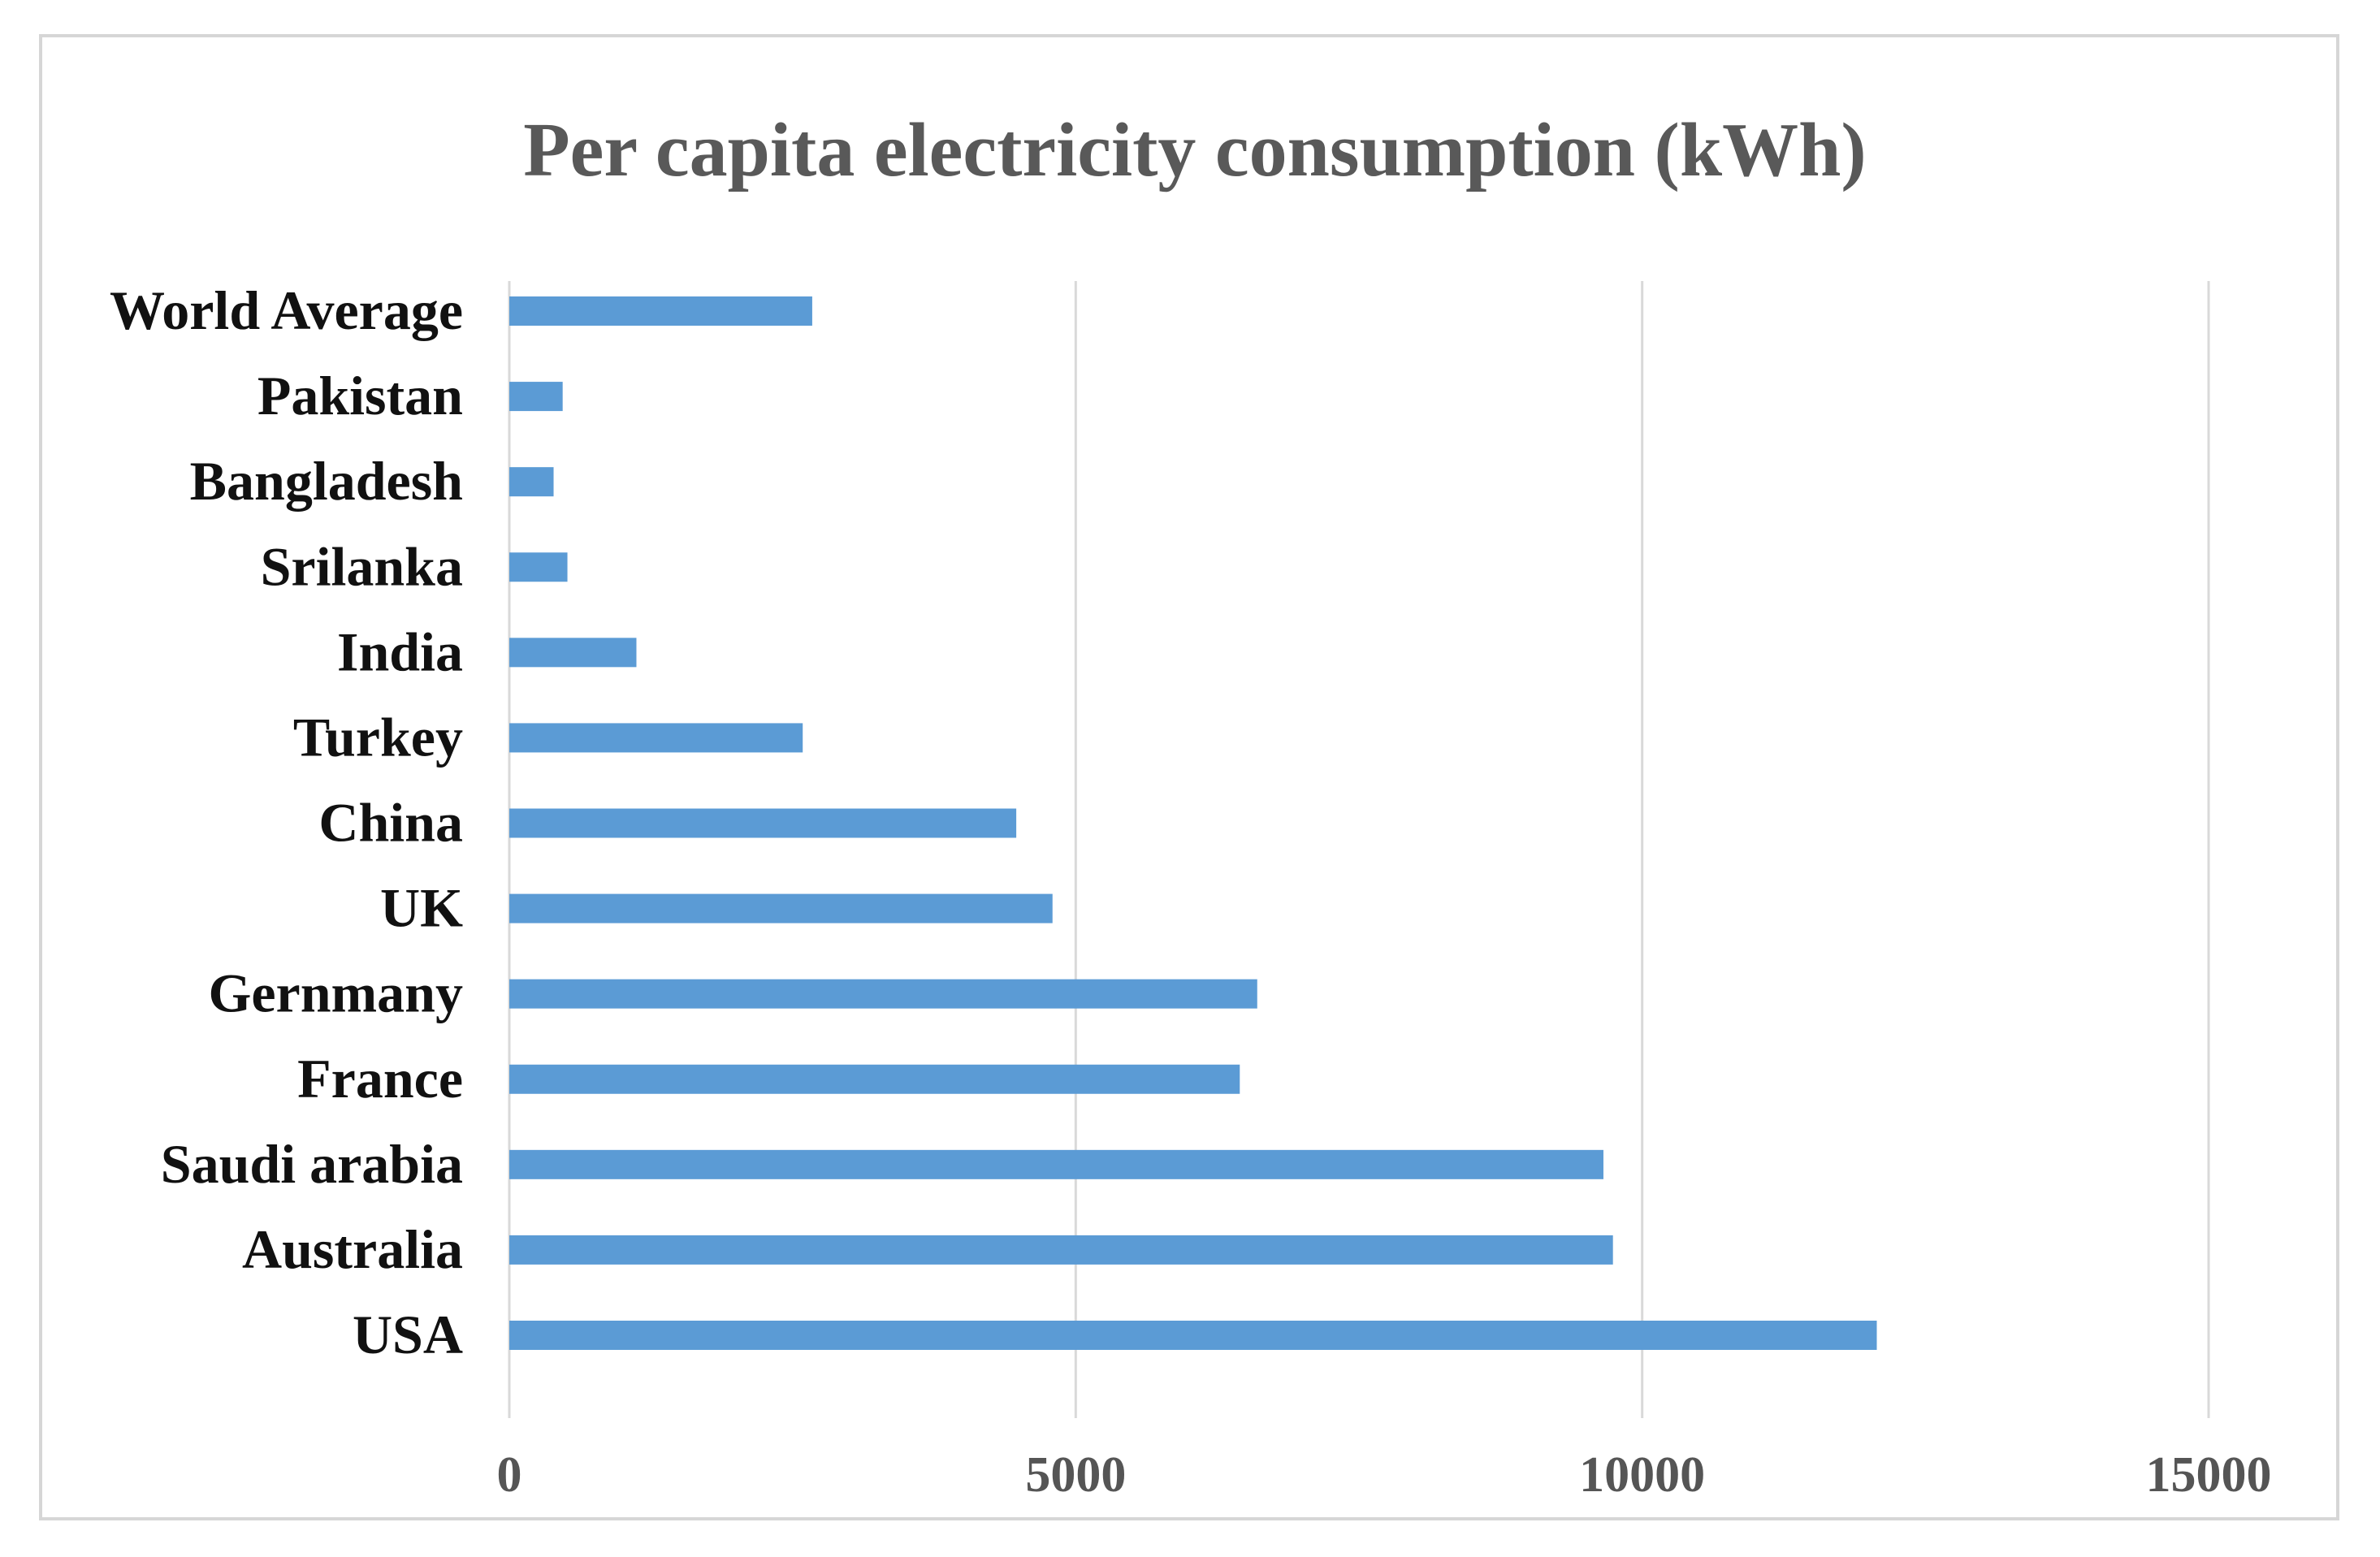 This screenshot has width=2380, height=1557. I want to click on bar-france, so click(874, 1079).